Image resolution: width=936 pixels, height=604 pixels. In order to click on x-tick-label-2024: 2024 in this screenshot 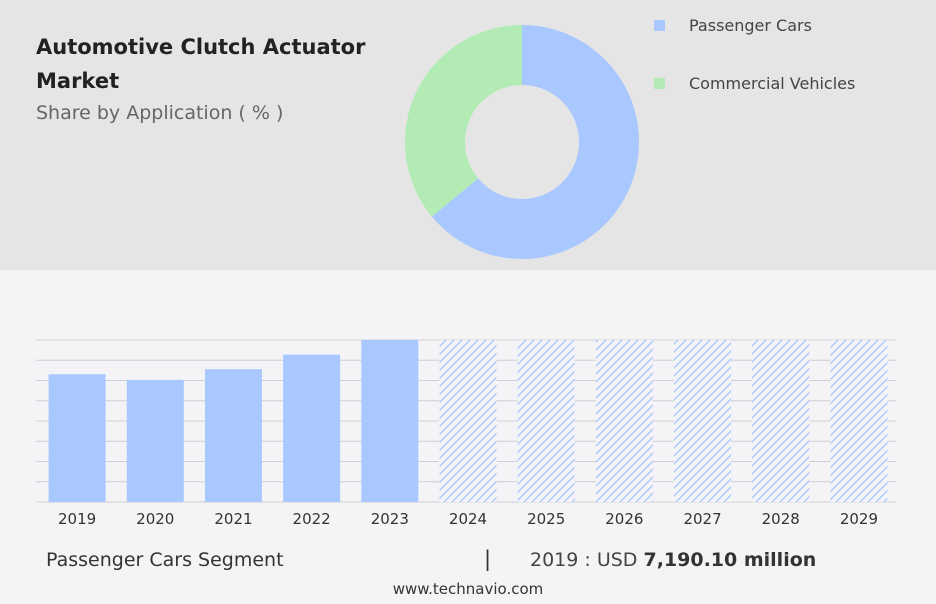, I will do `click(468, 519)`.